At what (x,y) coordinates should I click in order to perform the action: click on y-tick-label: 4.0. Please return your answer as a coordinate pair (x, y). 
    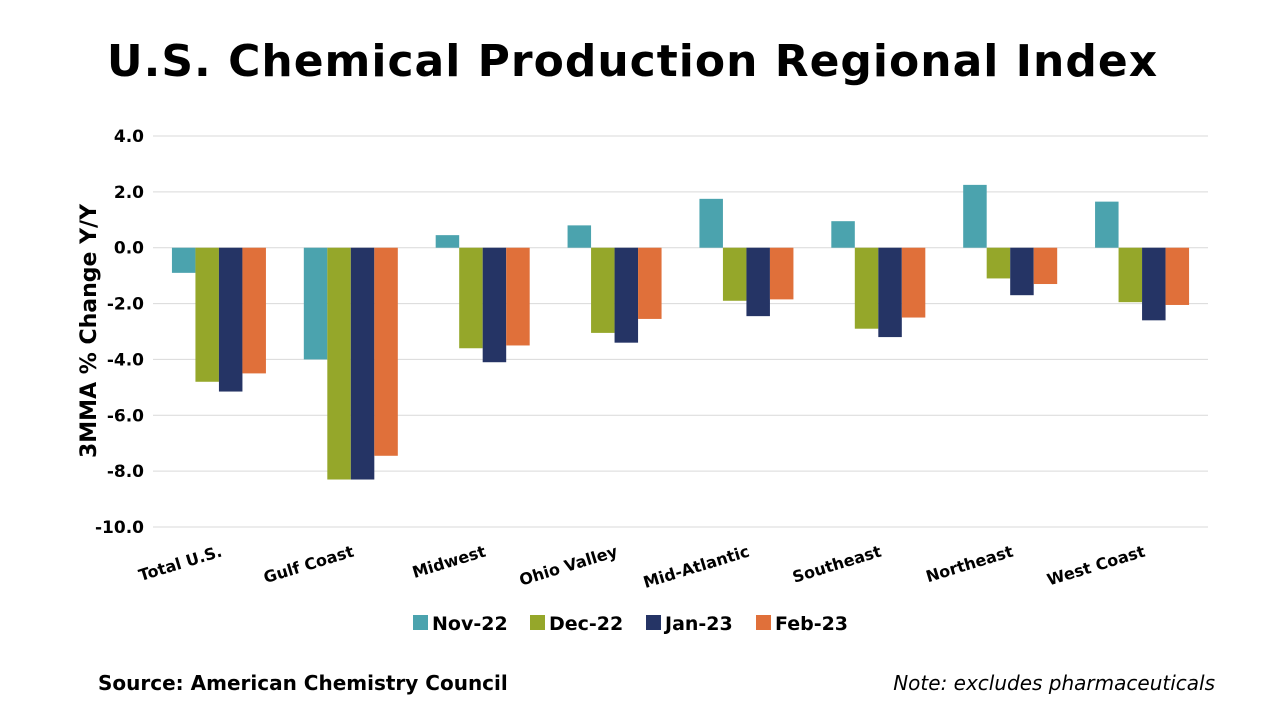
    Looking at the image, I should click on (129, 137).